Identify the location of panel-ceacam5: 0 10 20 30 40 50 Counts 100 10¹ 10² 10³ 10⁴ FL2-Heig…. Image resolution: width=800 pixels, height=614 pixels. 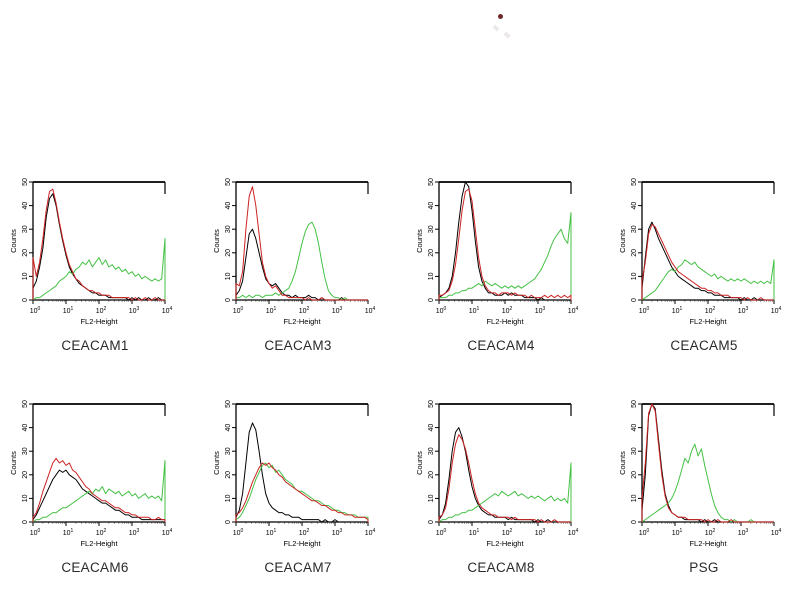
(704, 281).